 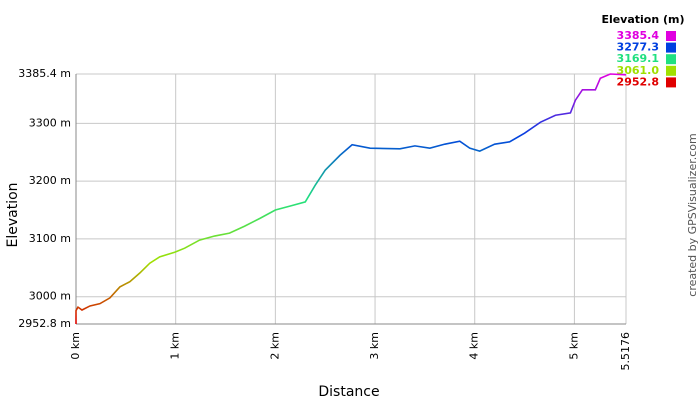 I want to click on y-tick-label: 3200 m, so click(x=50, y=180).